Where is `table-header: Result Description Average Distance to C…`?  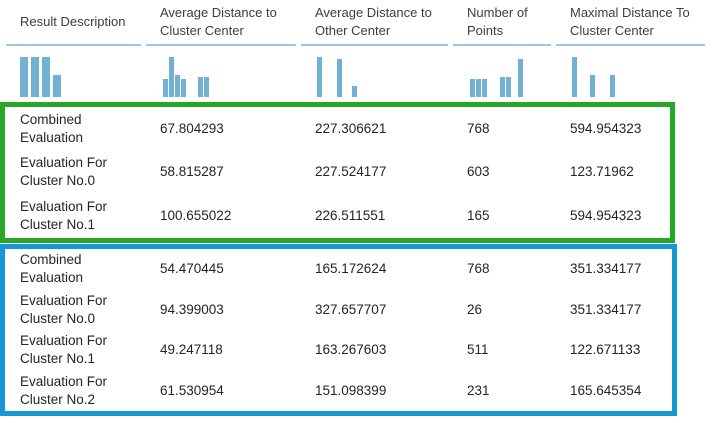 table-header: Result Description Average Distance to C… is located at coordinates (358, 23).